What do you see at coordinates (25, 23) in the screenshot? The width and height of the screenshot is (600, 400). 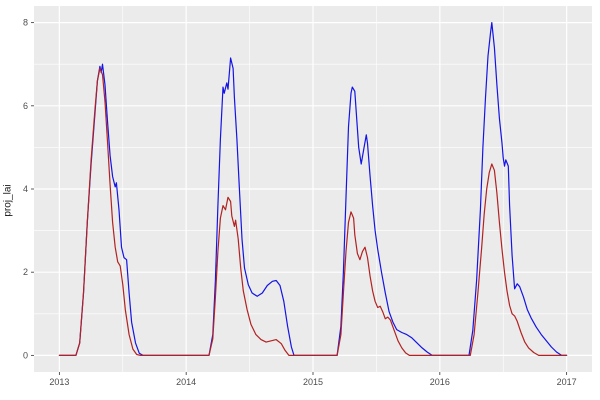 I see `y-tick-label: 8` at bounding box center [25, 23].